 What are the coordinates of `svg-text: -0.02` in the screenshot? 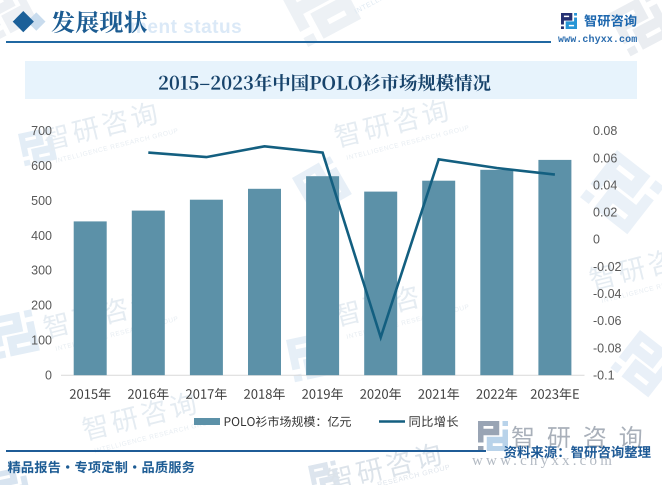 It's located at (607, 267).